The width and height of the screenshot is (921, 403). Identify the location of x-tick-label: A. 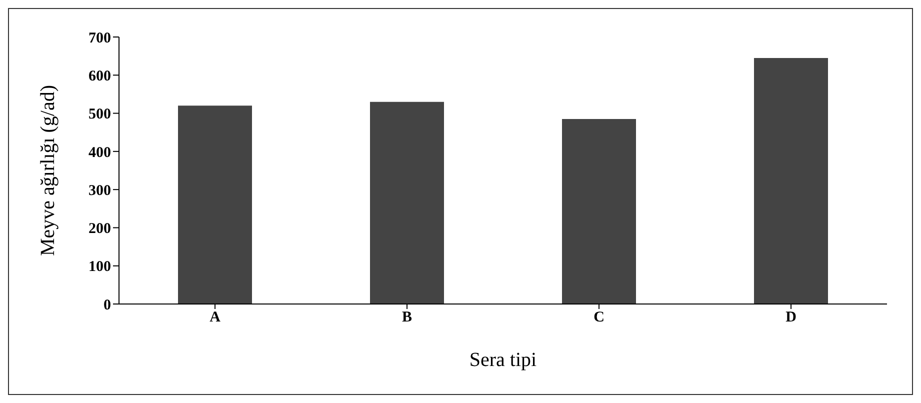
(215, 318).